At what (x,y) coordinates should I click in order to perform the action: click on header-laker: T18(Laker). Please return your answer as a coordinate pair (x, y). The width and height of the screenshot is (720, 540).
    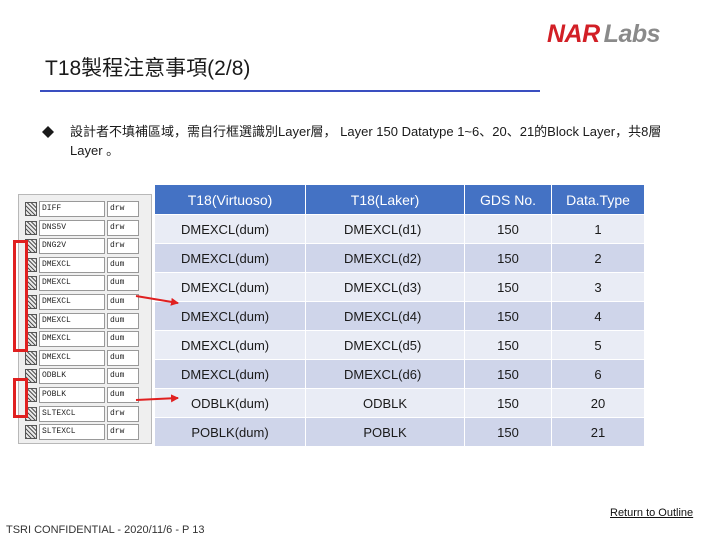
    Looking at the image, I should click on (385, 199).